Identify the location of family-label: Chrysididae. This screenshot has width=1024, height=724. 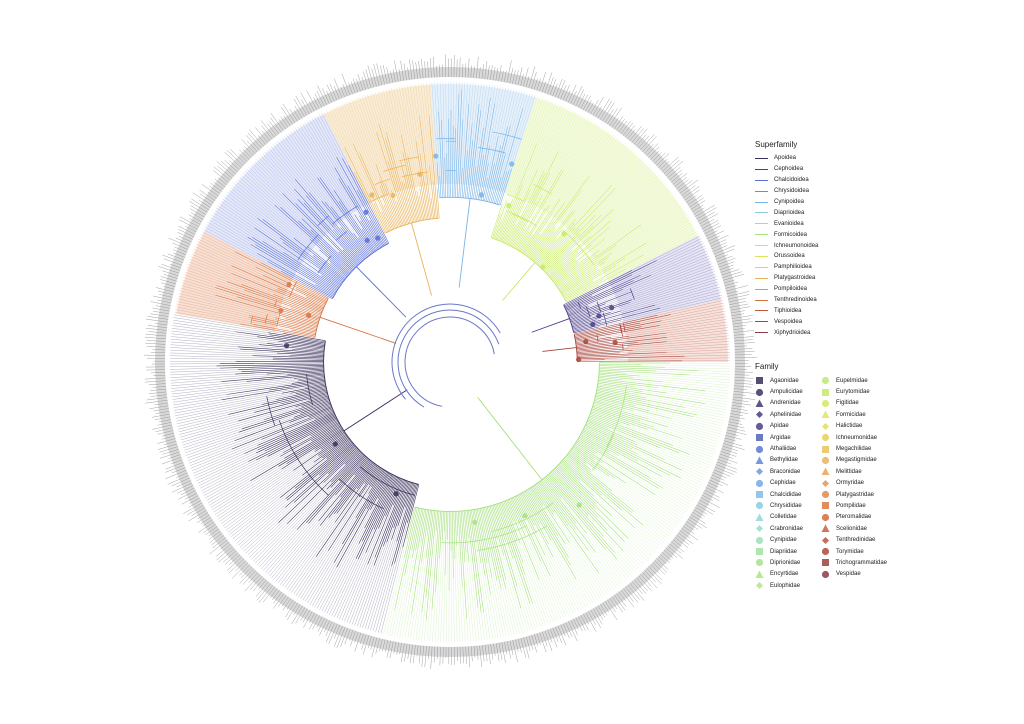
(786, 505).